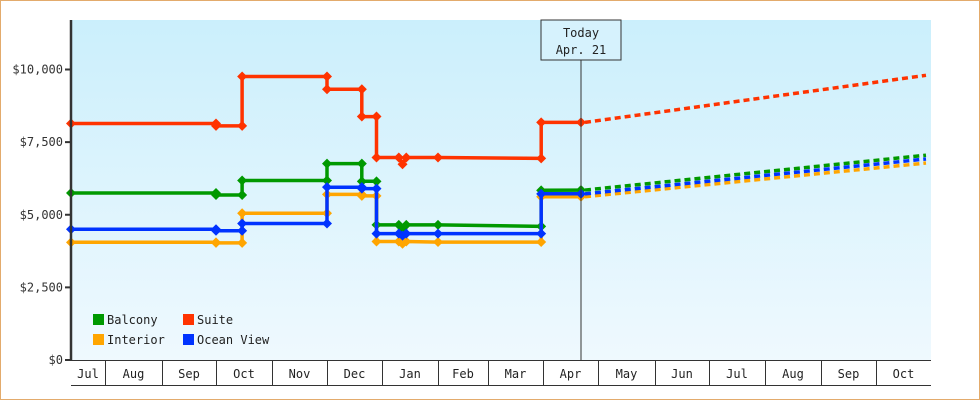 Image resolution: width=980 pixels, height=400 pixels. What do you see at coordinates (215, 320) in the screenshot?
I see `legend-label: Suite` at bounding box center [215, 320].